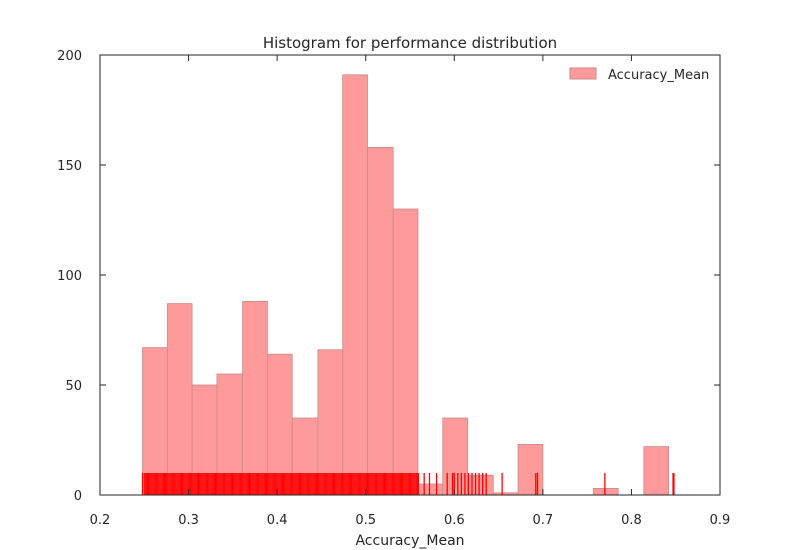  What do you see at coordinates (454, 520) in the screenshot?
I see `x-tick-label: 0.6` at bounding box center [454, 520].